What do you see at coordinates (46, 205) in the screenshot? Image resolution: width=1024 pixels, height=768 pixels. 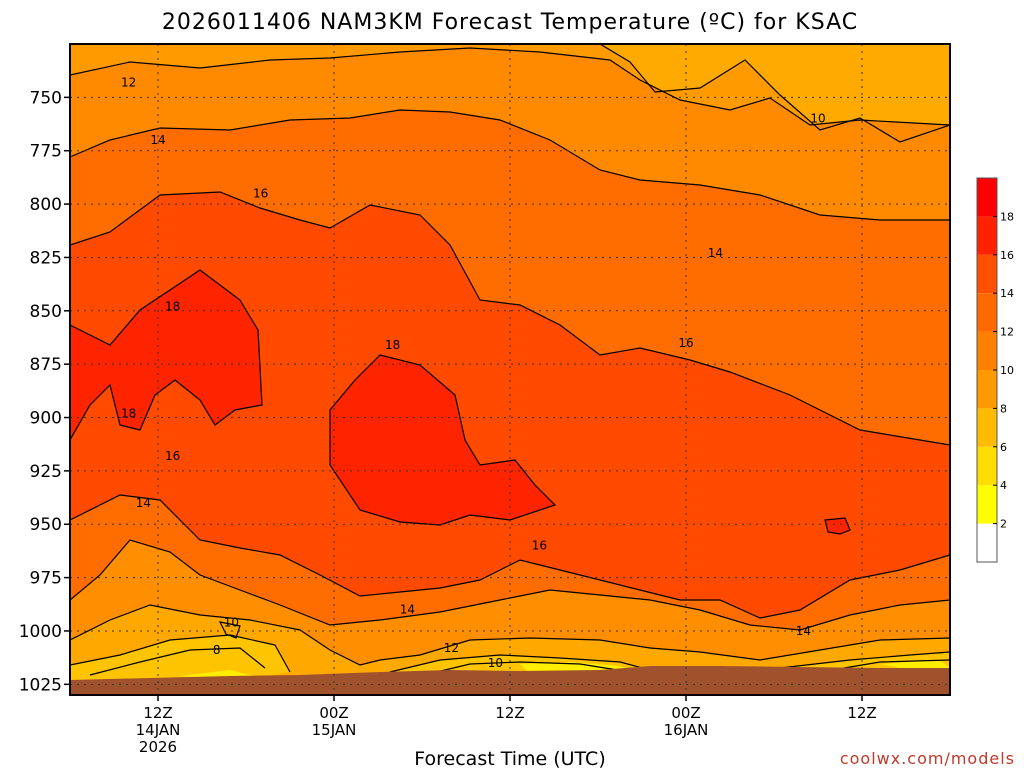 I see `y-tick-label: 800` at bounding box center [46, 205].